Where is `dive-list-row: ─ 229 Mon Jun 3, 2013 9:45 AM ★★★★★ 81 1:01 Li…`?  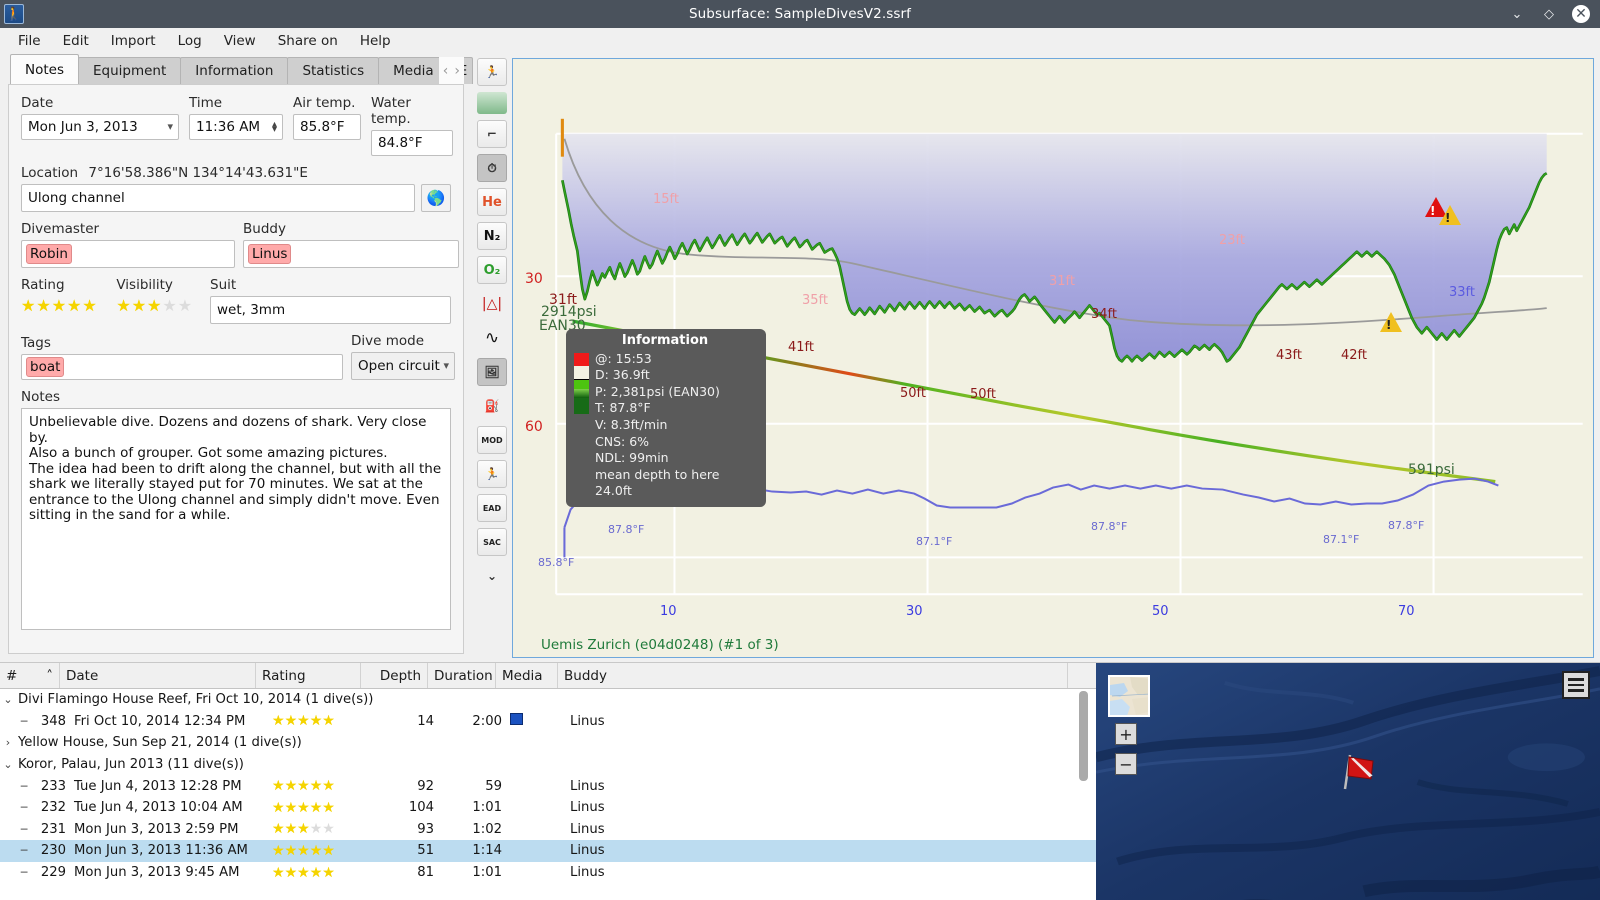
dive-list-row: ─ 229 Mon Jun 3, 2013 9:45 AM ★★★★★ 81 1:01 Li… is located at coordinates (548, 873).